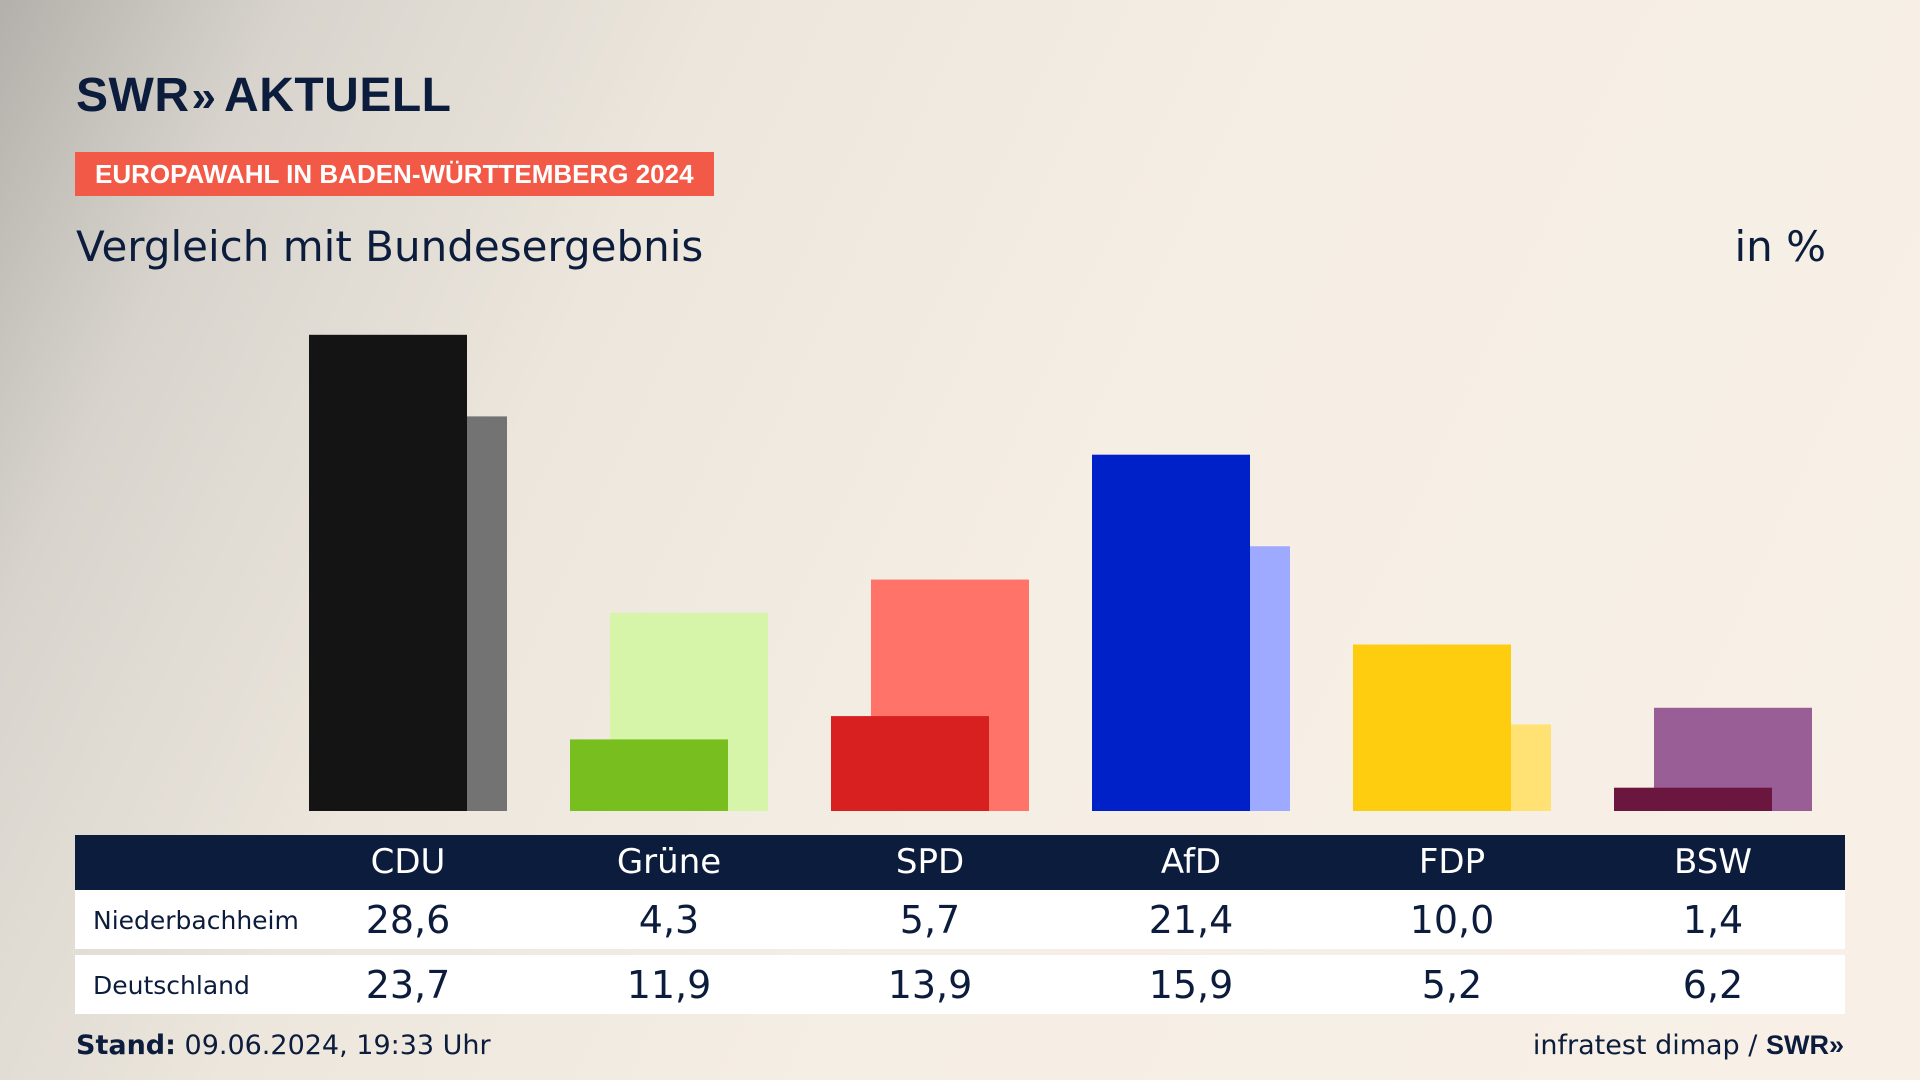 The image size is (1920, 1080). I want to click on unit-label: in %, so click(1780, 246).